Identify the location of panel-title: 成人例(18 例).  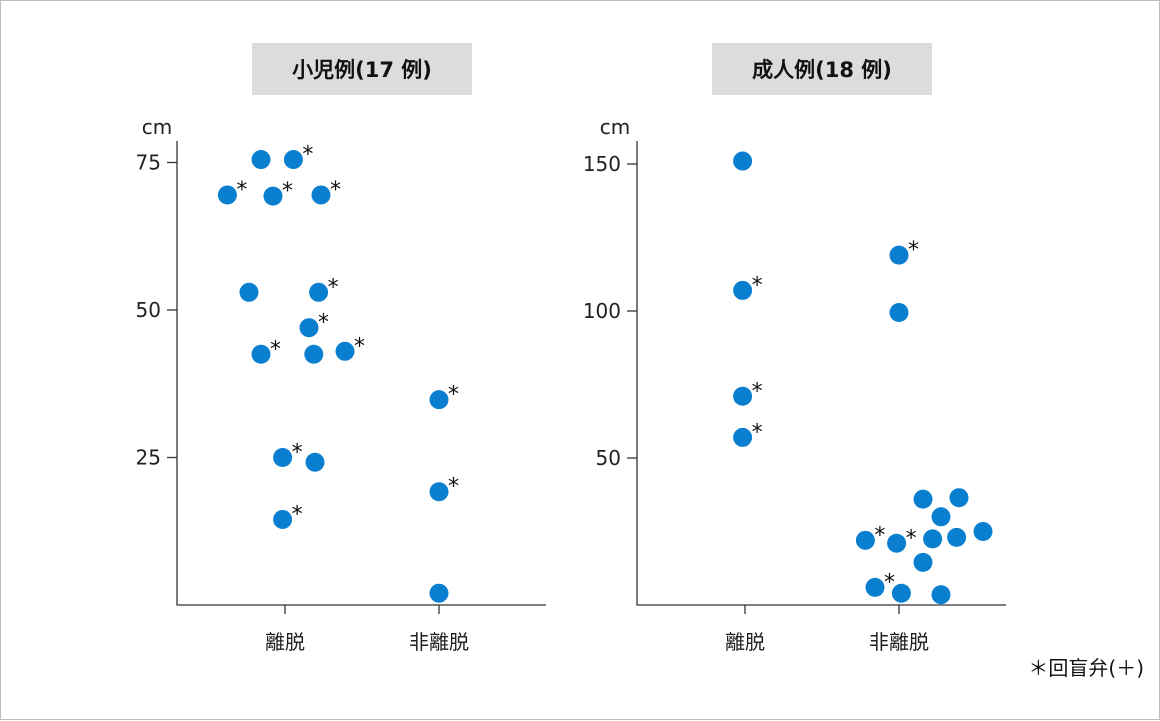
(822, 70).